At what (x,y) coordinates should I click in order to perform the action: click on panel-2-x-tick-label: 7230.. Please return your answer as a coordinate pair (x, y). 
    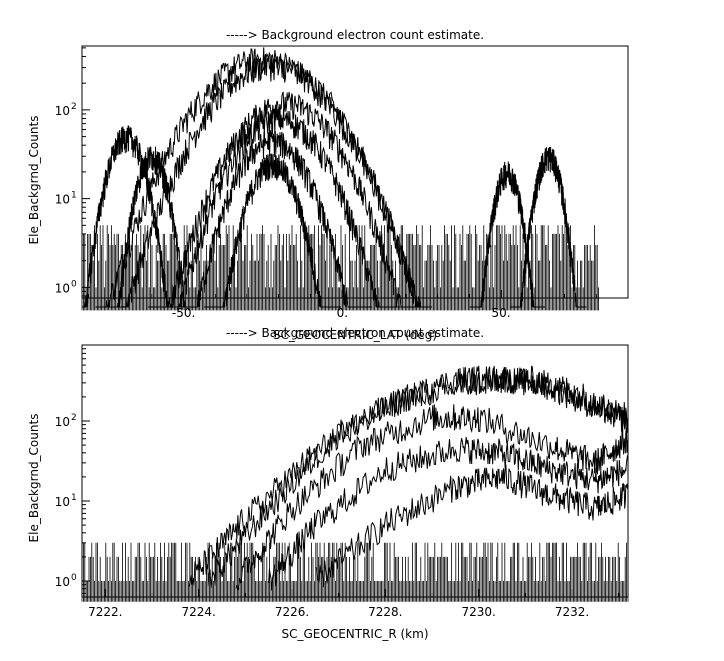
    Looking at the image, I should click on (478, 612).